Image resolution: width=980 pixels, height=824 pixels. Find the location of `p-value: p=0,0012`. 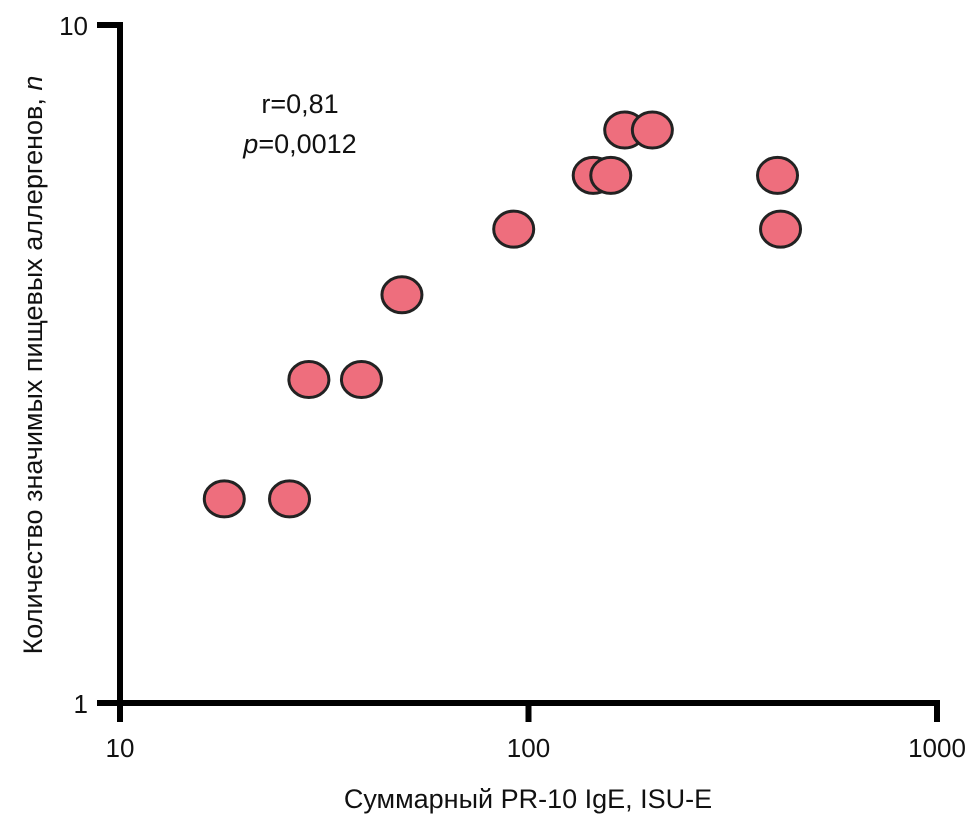

p-value: p=0,0012 is located at coordinates (299, 144).